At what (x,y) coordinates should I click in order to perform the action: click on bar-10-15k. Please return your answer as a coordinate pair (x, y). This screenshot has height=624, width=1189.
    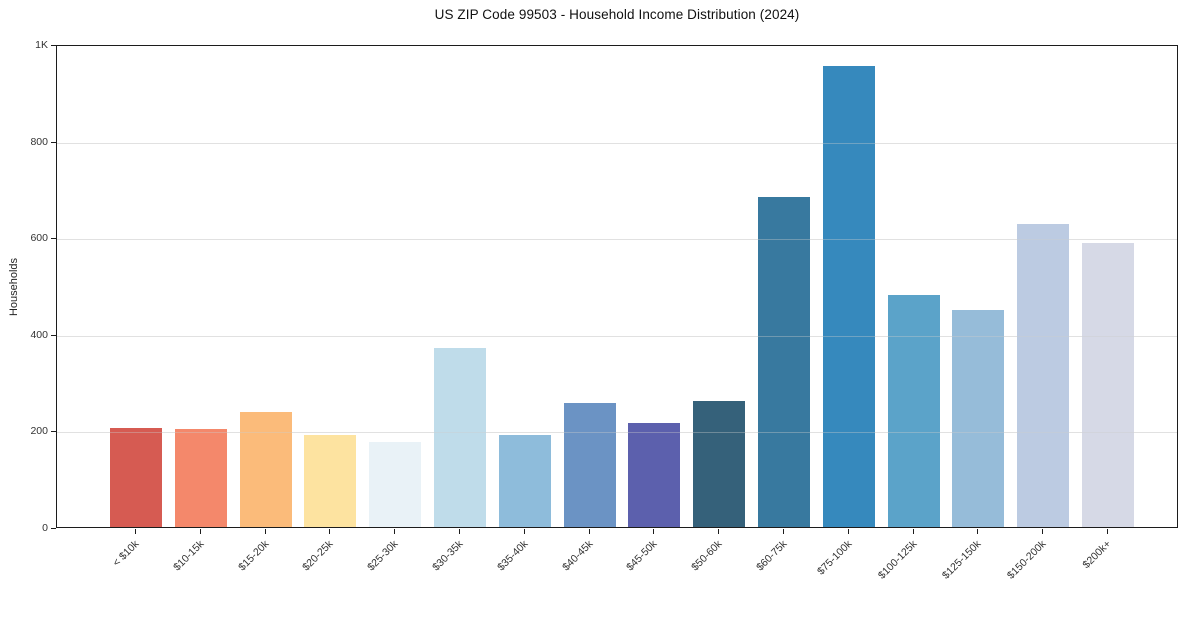
    Looking at the image, I should click on (200, 478).